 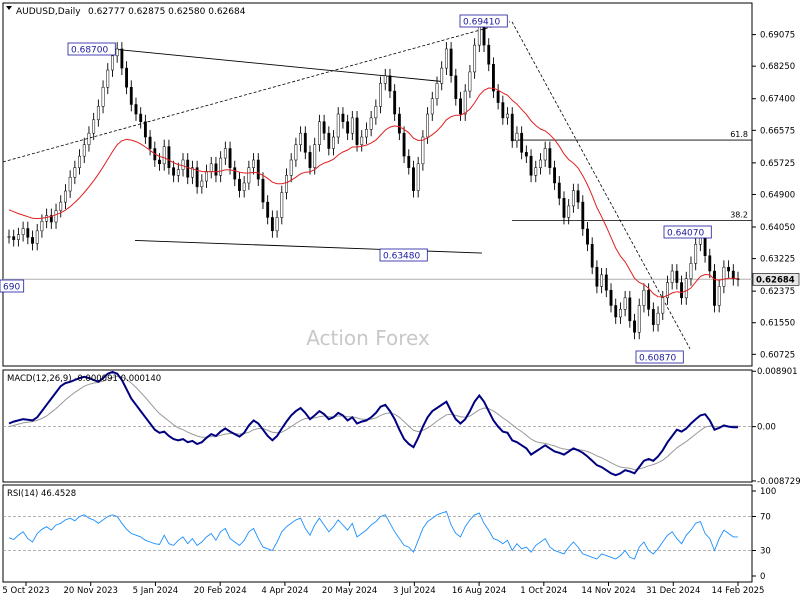 I want to click on macd-tick-label-2: -0.008729, so click(x=778, y=482).